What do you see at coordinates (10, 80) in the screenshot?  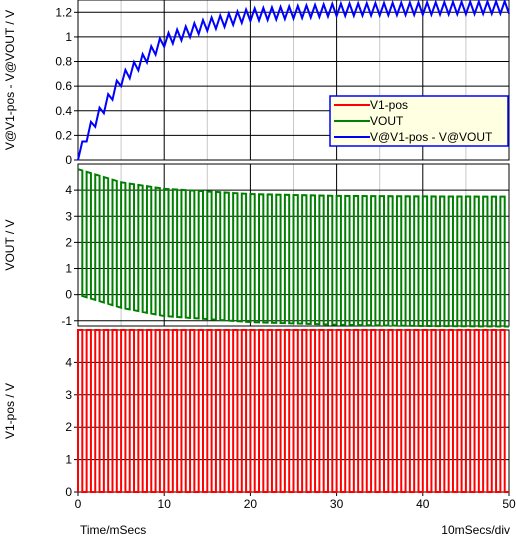 I see `top-y-axis-label: V@V1-pos - V@VOUT / V` at bounding box center [10, 80].